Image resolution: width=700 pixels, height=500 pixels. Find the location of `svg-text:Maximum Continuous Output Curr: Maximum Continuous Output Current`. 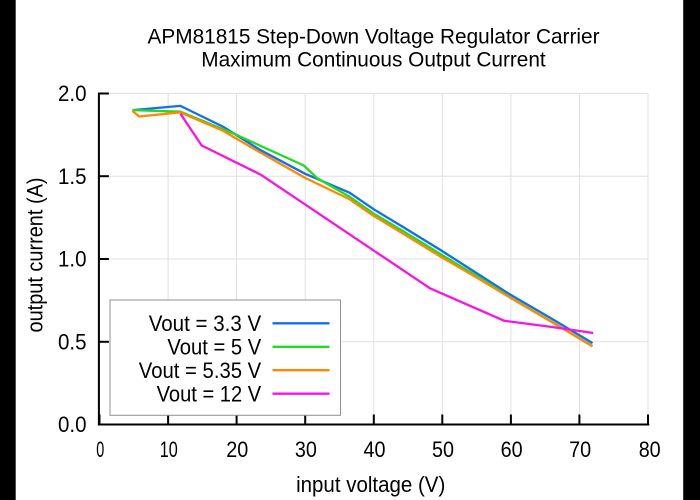

svg-text:Maximum Continuous Output Curr: Maximum Continuous Output Current is located at coordinates (373, 59).